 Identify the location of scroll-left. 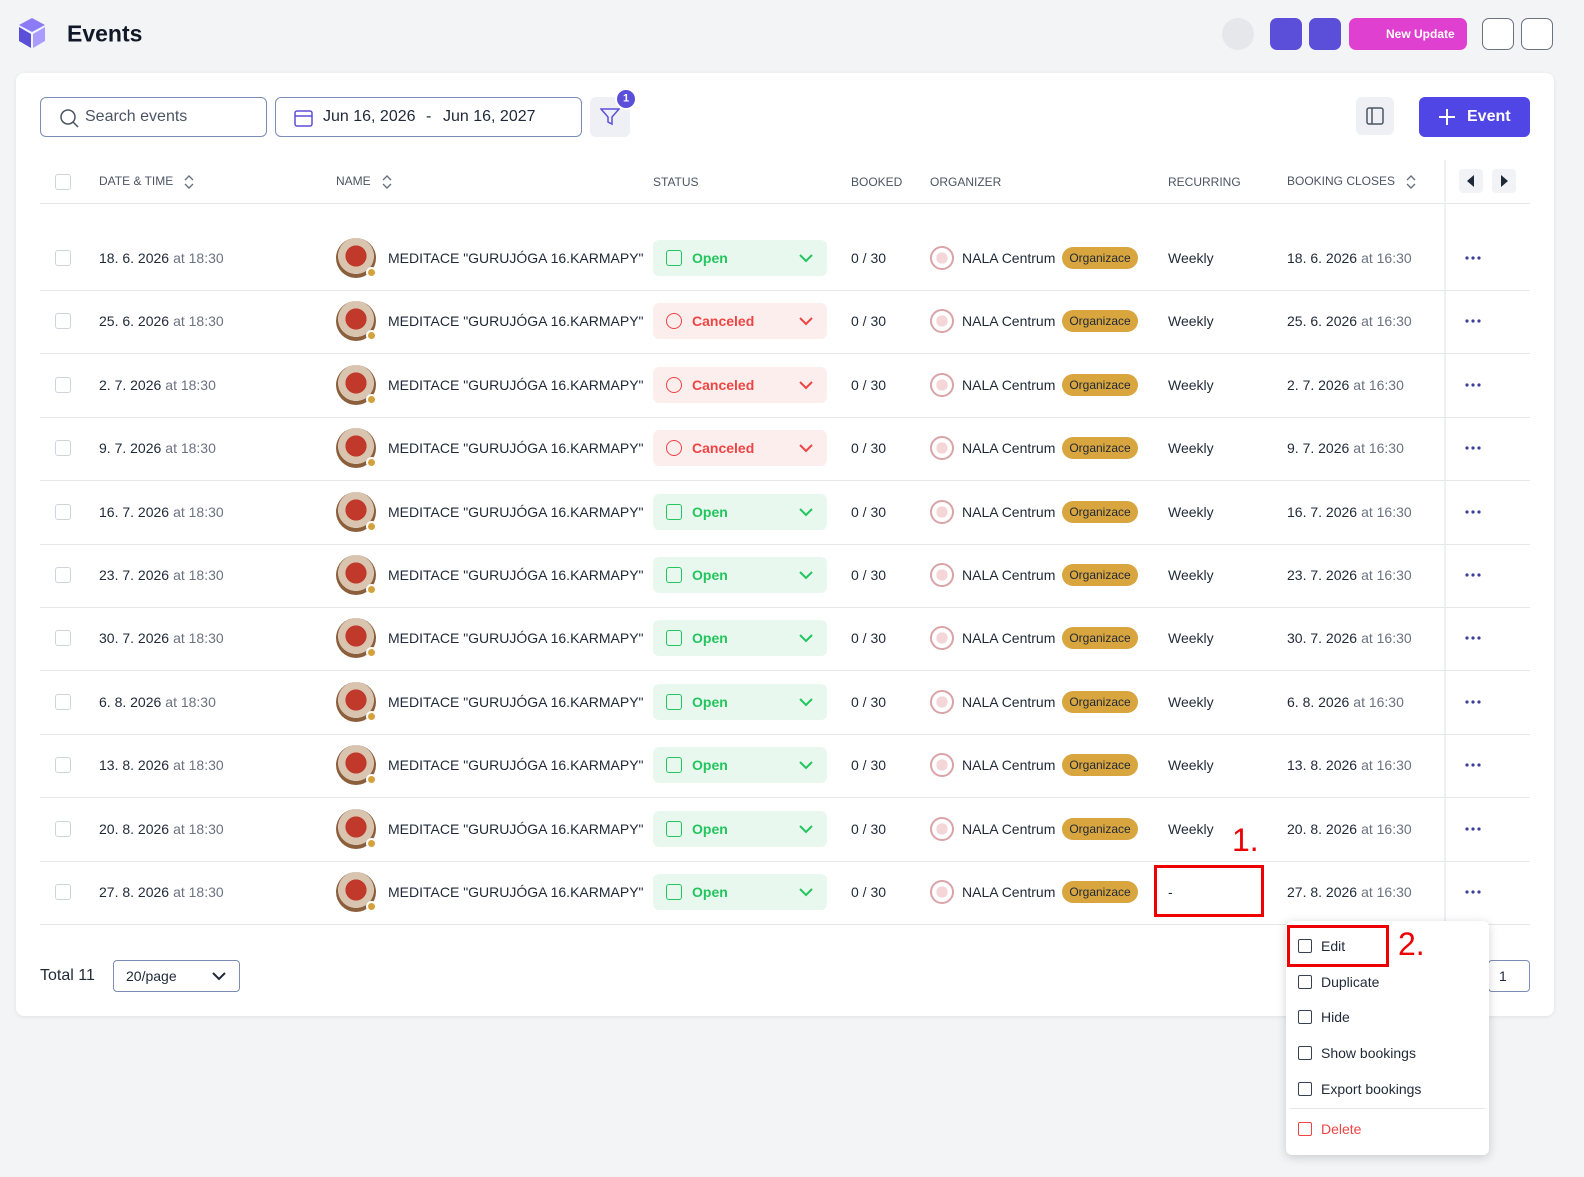
(1471, 181).